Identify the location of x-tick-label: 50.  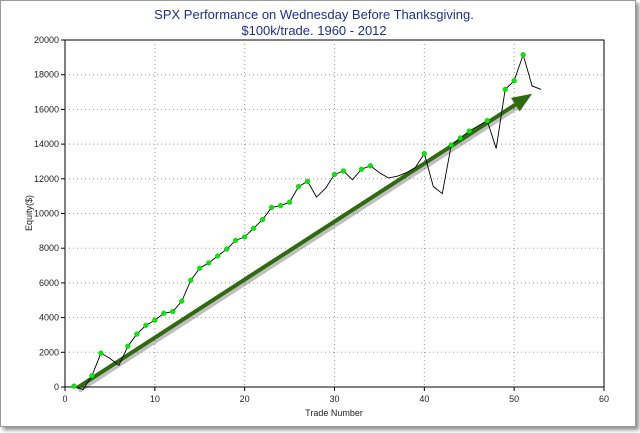
(514, 399).